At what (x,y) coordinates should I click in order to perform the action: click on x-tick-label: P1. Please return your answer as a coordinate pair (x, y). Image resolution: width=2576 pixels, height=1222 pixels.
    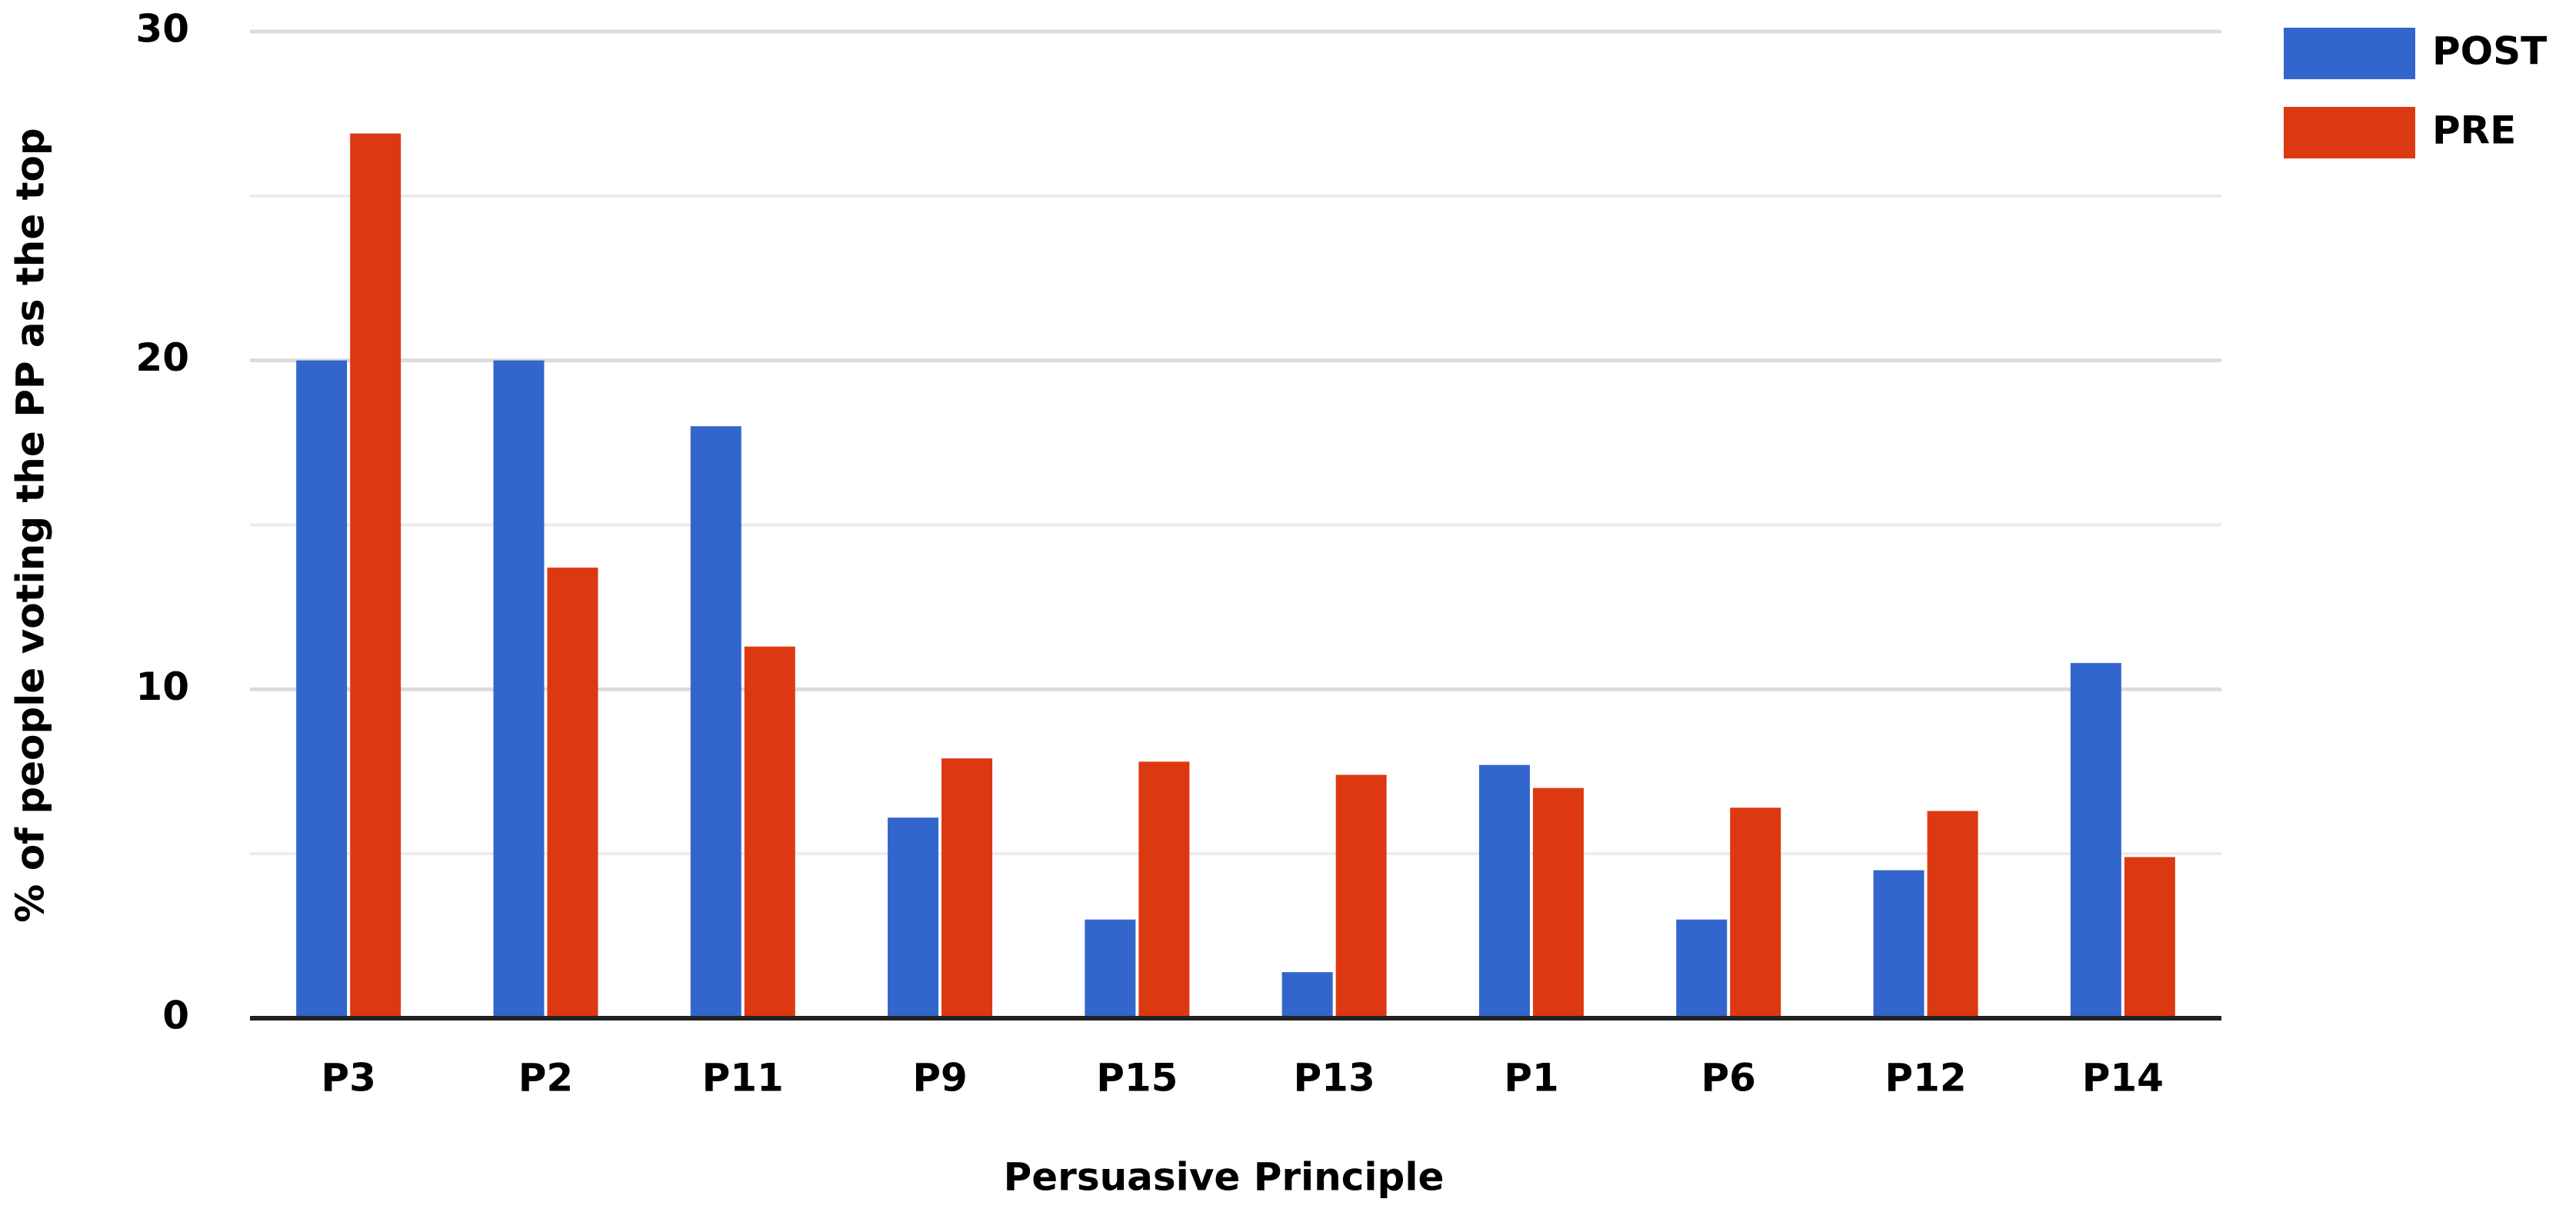
    Looking at the image, I should click on (1531, 1078).